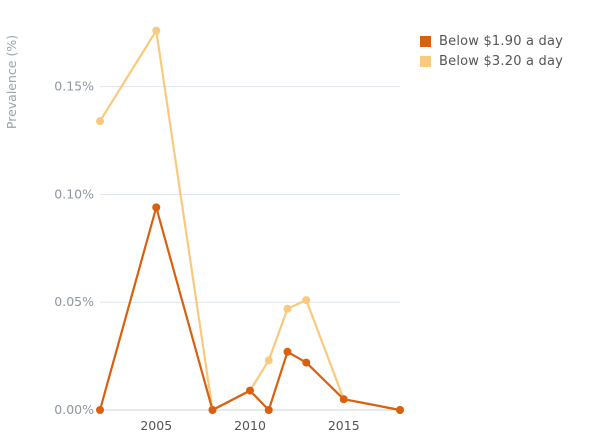 The width and height of the screenshot is (600, 440). Describe the element at coordinates (11, 82) in the screenshot. I see `y-axis-label: Prevalence (%)` at that location.